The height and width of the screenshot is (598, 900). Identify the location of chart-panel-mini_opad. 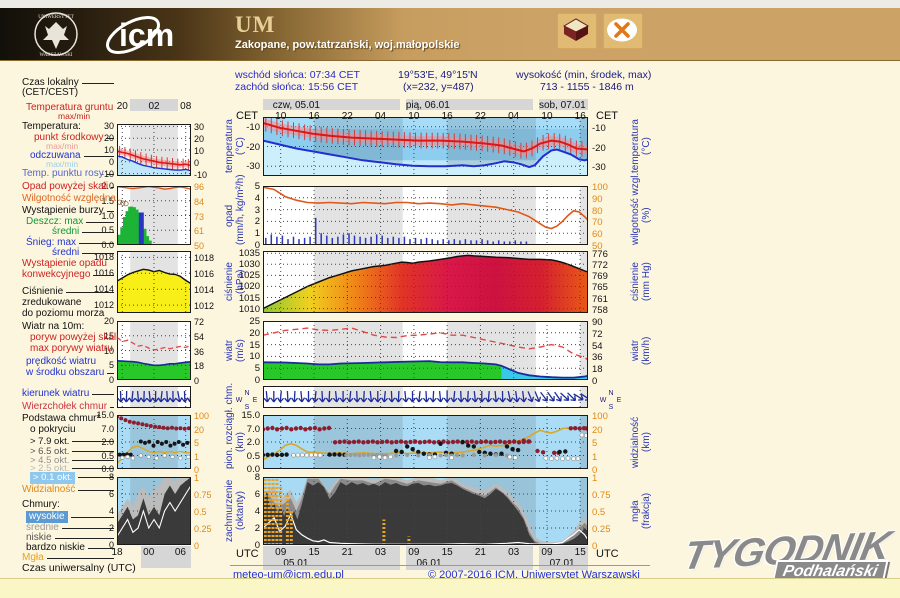
(154, 215).